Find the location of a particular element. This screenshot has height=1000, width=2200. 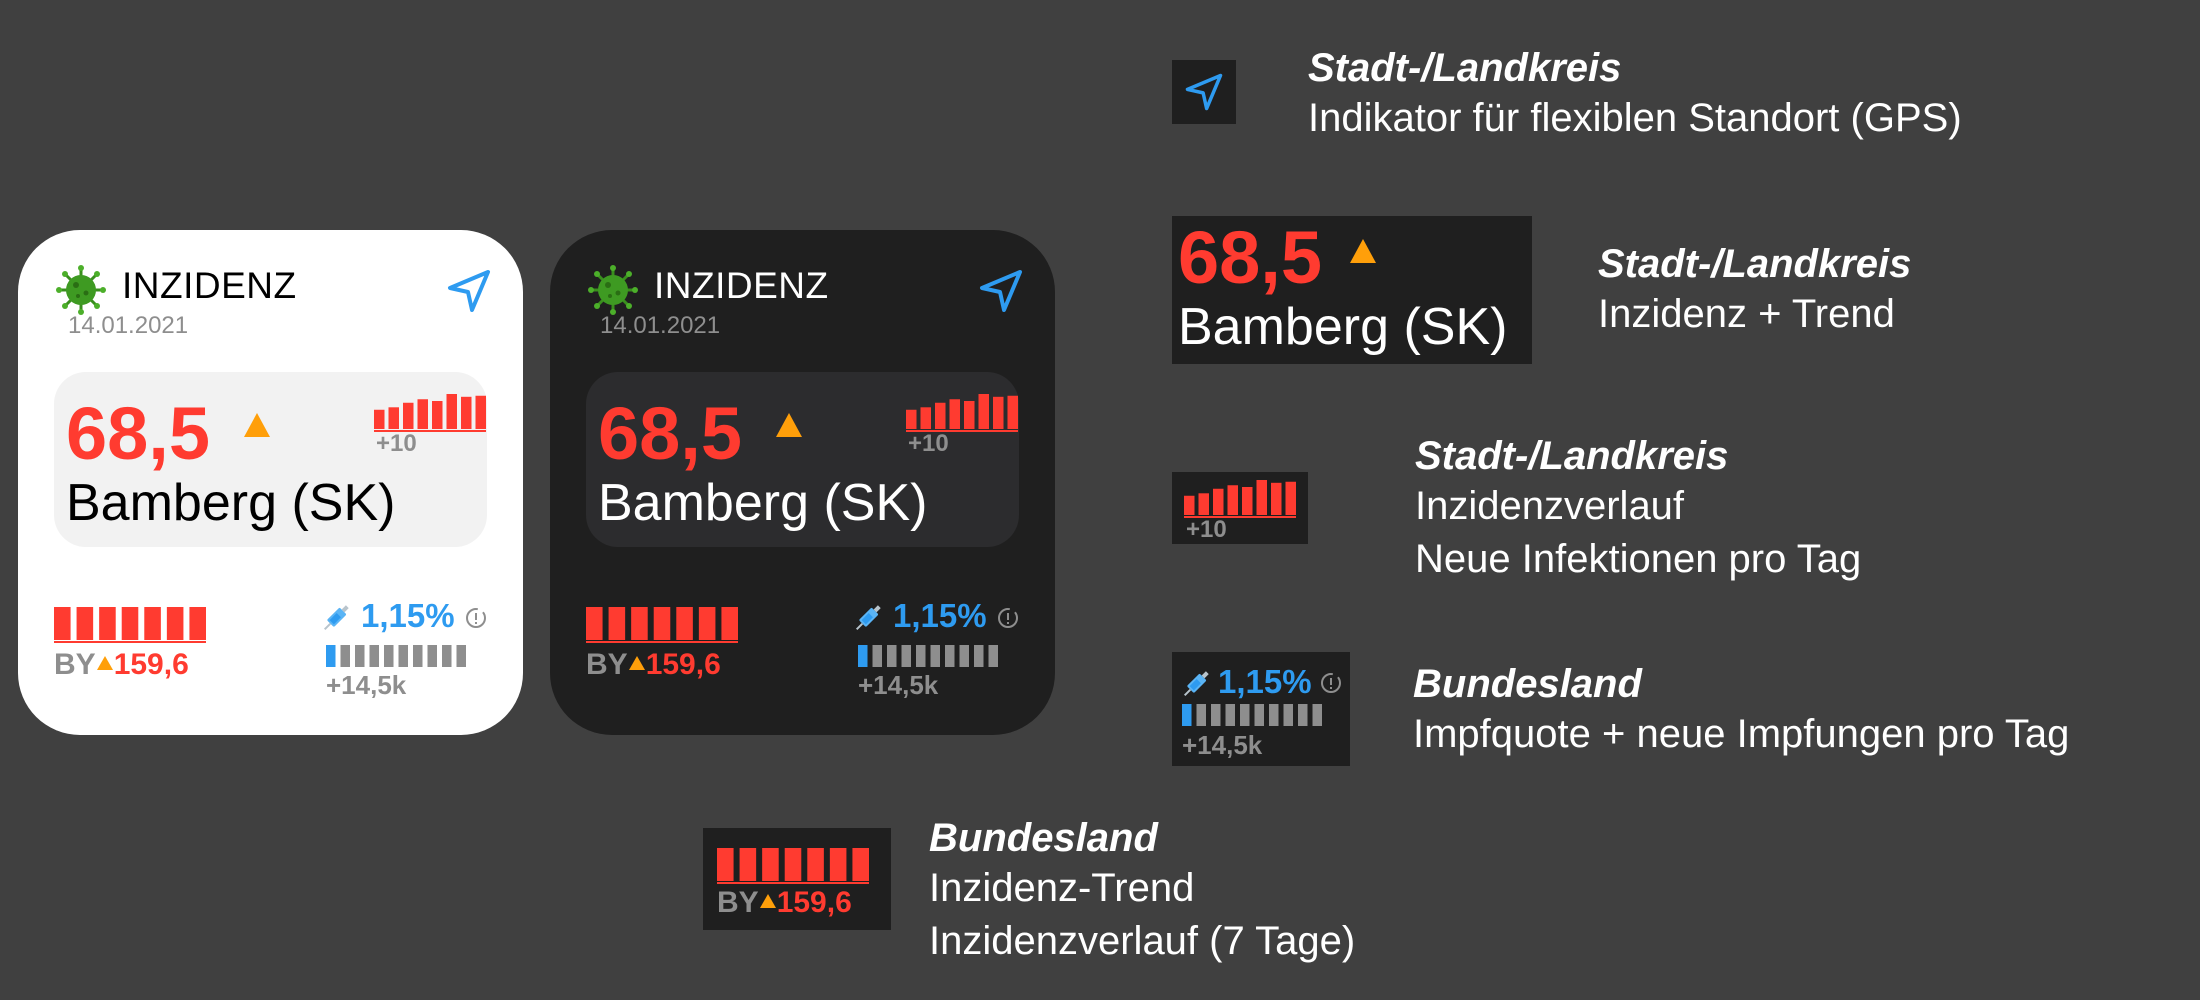

city-incidence-value: 68,5 is located at coordinates (670, 433).